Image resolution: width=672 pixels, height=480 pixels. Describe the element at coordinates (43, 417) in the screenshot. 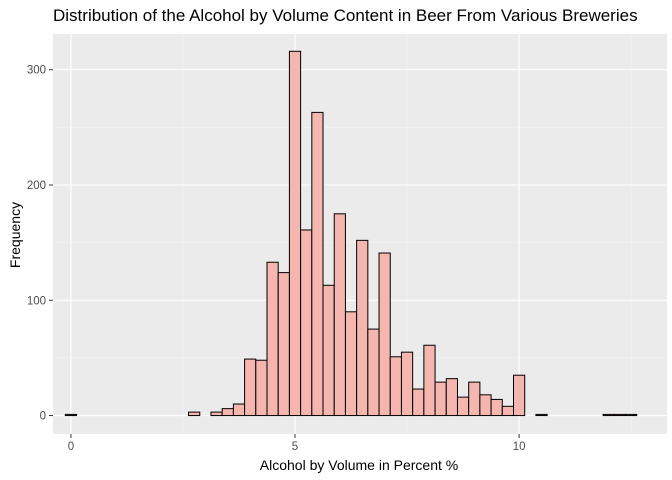

I see `y-tick-label: 0` at that location.